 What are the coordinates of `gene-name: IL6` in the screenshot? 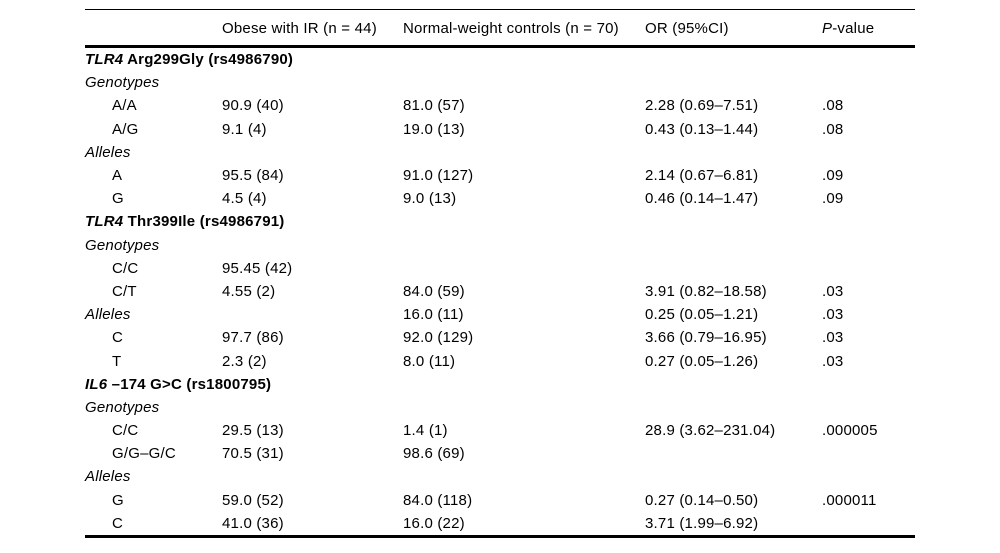 It's located at (96, 384).